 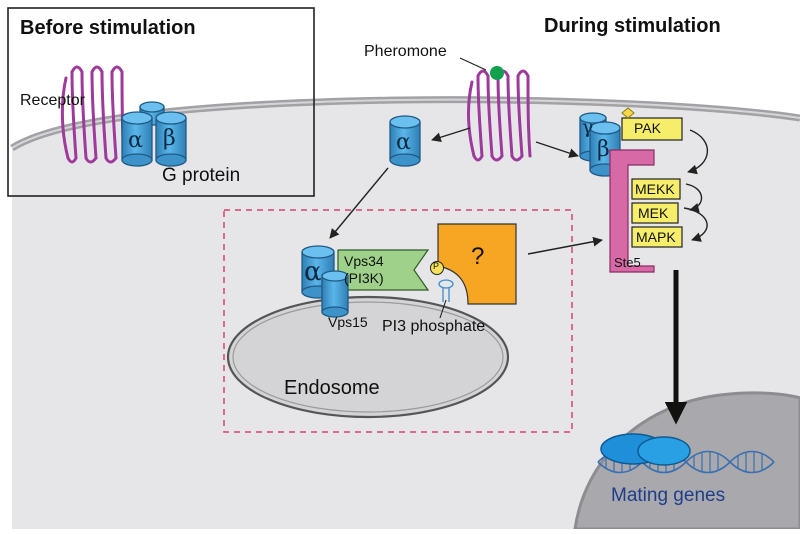 I want to click on mating-genes-label: Mating genes, so click(x=668, y=495).